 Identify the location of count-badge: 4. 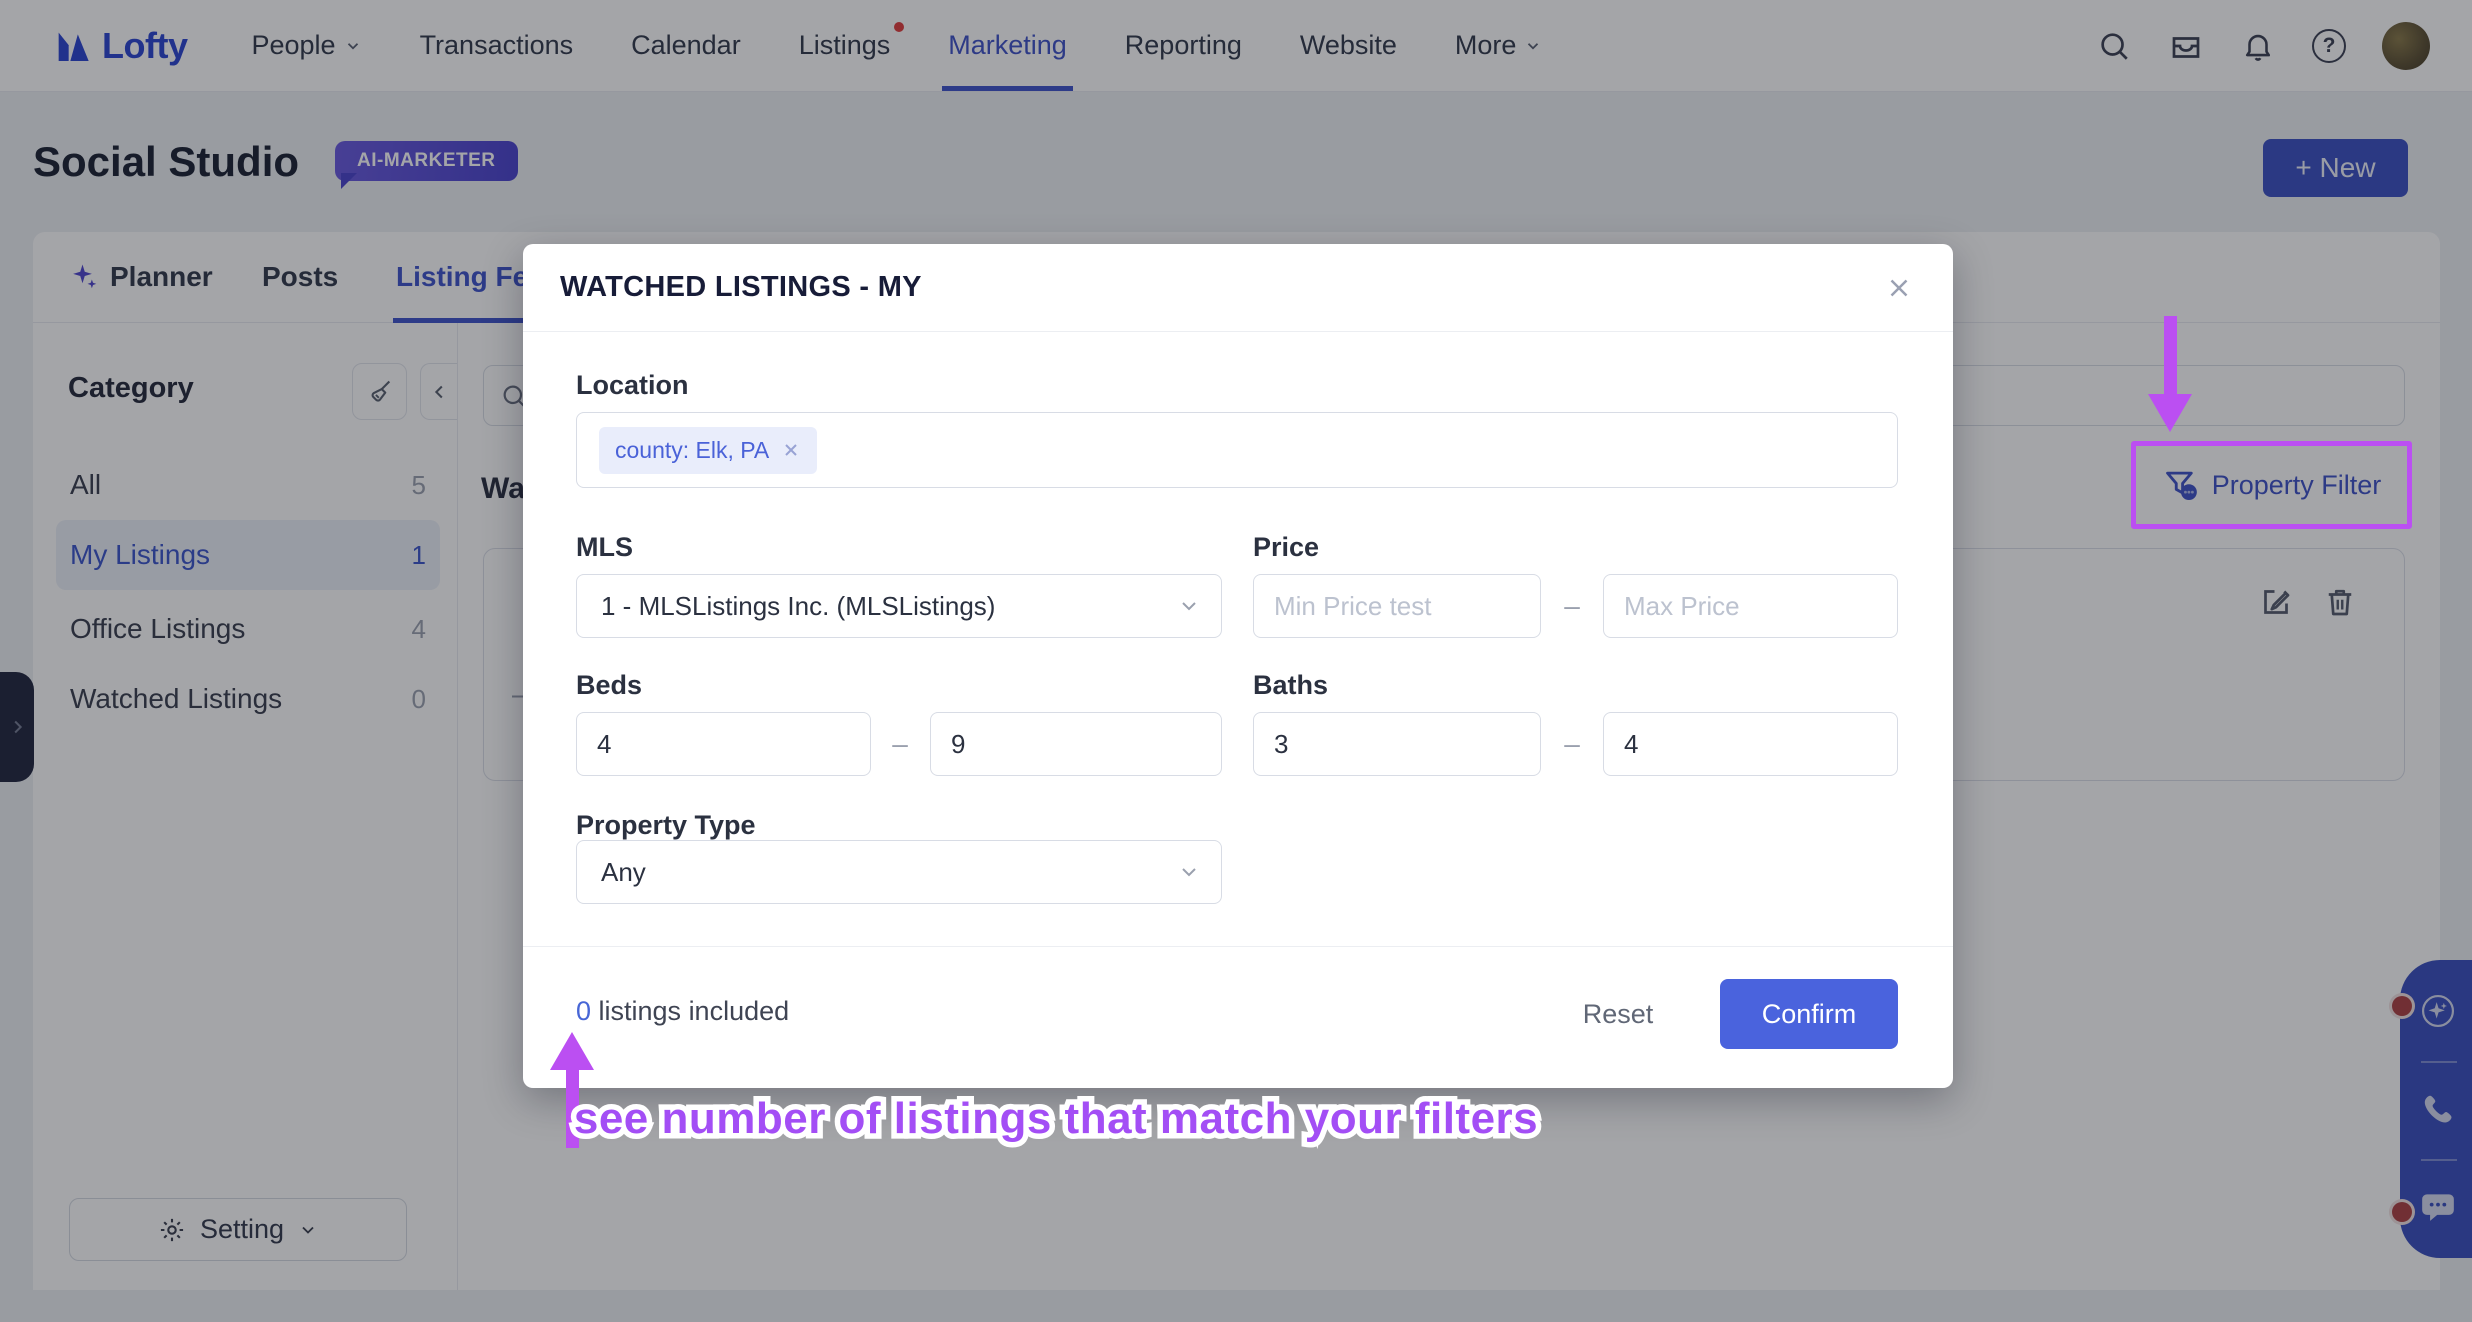
(418, 628).